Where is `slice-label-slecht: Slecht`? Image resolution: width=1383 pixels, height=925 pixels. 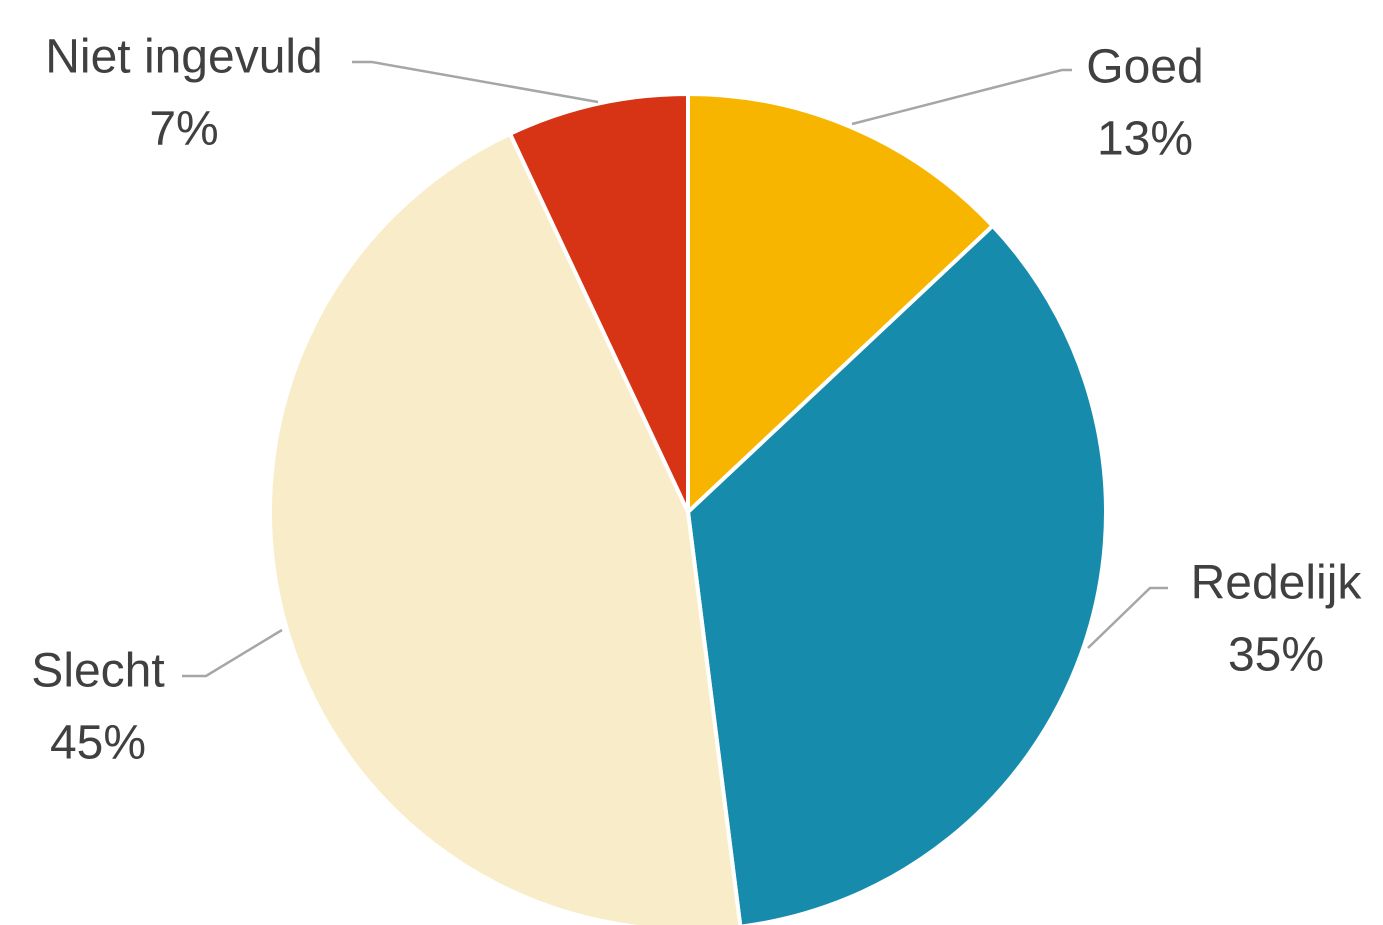 slice-label-slecht: Slecht is located at coordinates (97, 671).